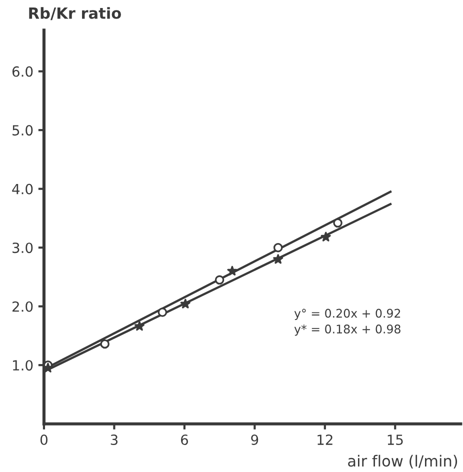 The image size is (463, 472). I want to click on x-tick-label: 9, so click(254, 440).